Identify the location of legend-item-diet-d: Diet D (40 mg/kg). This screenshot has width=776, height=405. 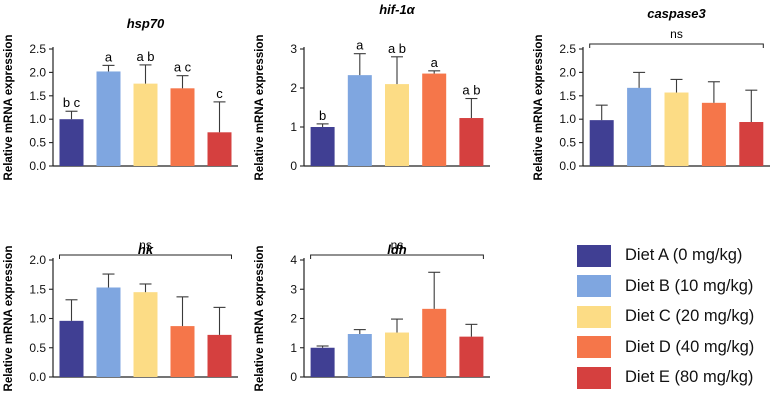
(676, 348).